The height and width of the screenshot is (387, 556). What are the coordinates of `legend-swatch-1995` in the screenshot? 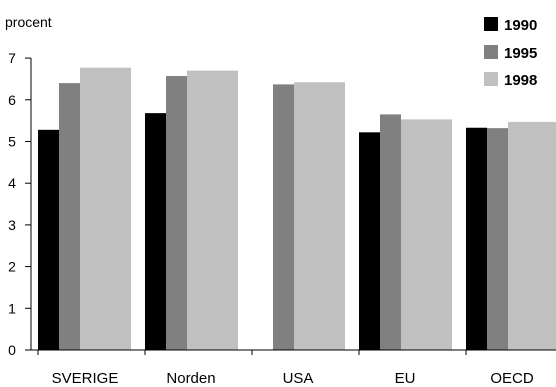 It's located at (491, 52).